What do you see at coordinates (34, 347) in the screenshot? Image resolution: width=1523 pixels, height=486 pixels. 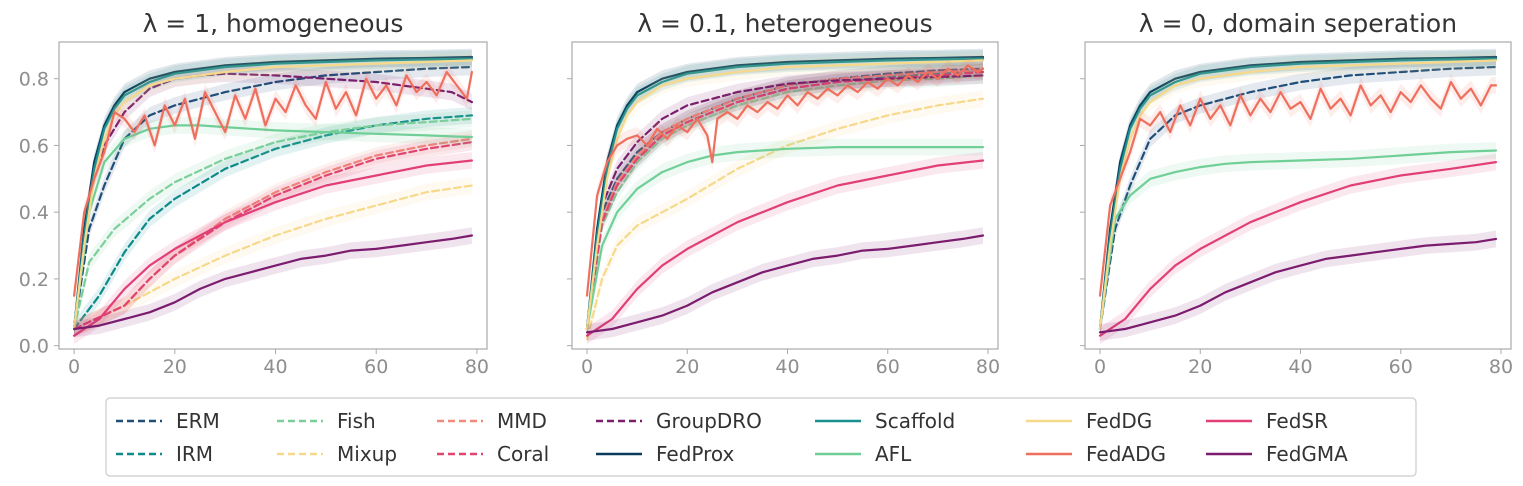 I see `y-tick-label: 0.0` at bounding box center [34, 347].